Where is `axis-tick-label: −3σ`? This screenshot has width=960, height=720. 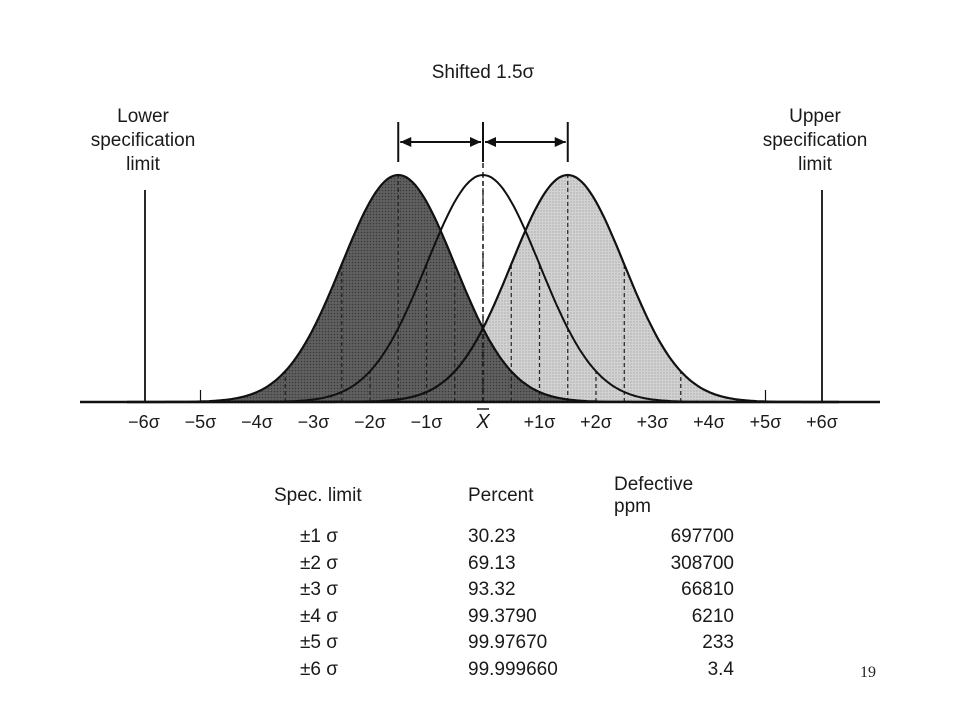 axis-tick-label: −3σ is located at coordinates (314, 422).